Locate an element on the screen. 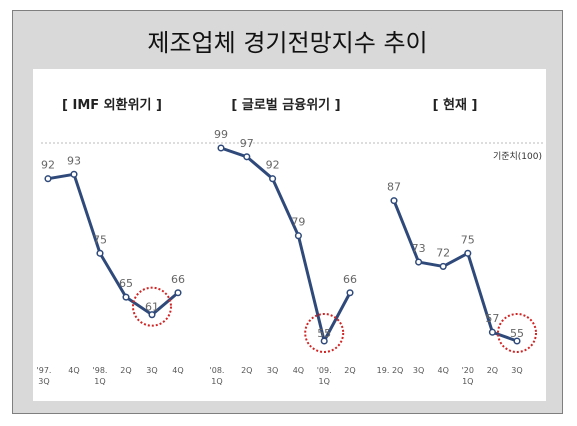  data-label: 97 is located at coordinates (247, 143).